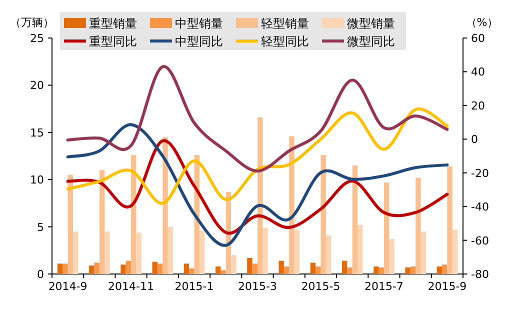 This screenshot has width=518, height=321. Describe the element at coordinates (482, 22) in the screenshot. I see `y2-axis-title: （%）` at that location.